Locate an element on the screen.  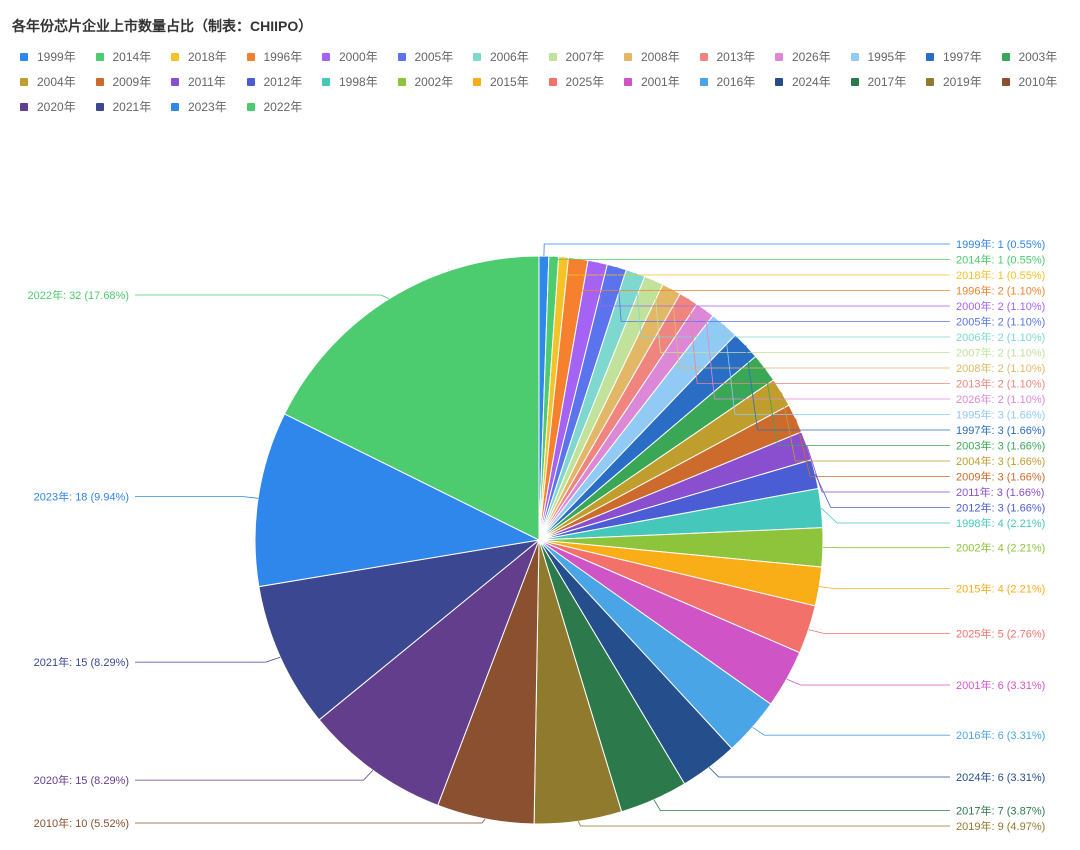
legend-label: 2020年 is located at coordinates (56, 107).